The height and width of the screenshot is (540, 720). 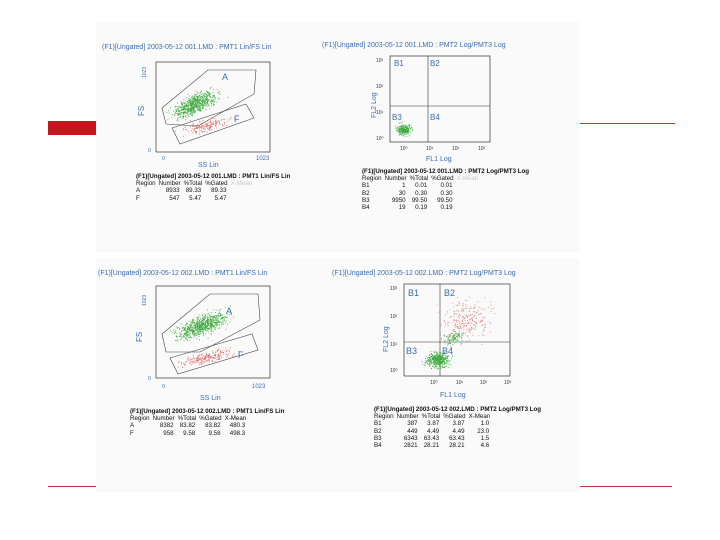 What do you see at coordinates (163, 159) in the screenshot?
I see `x-tick-left: 0` at bounding box center [163, 159].